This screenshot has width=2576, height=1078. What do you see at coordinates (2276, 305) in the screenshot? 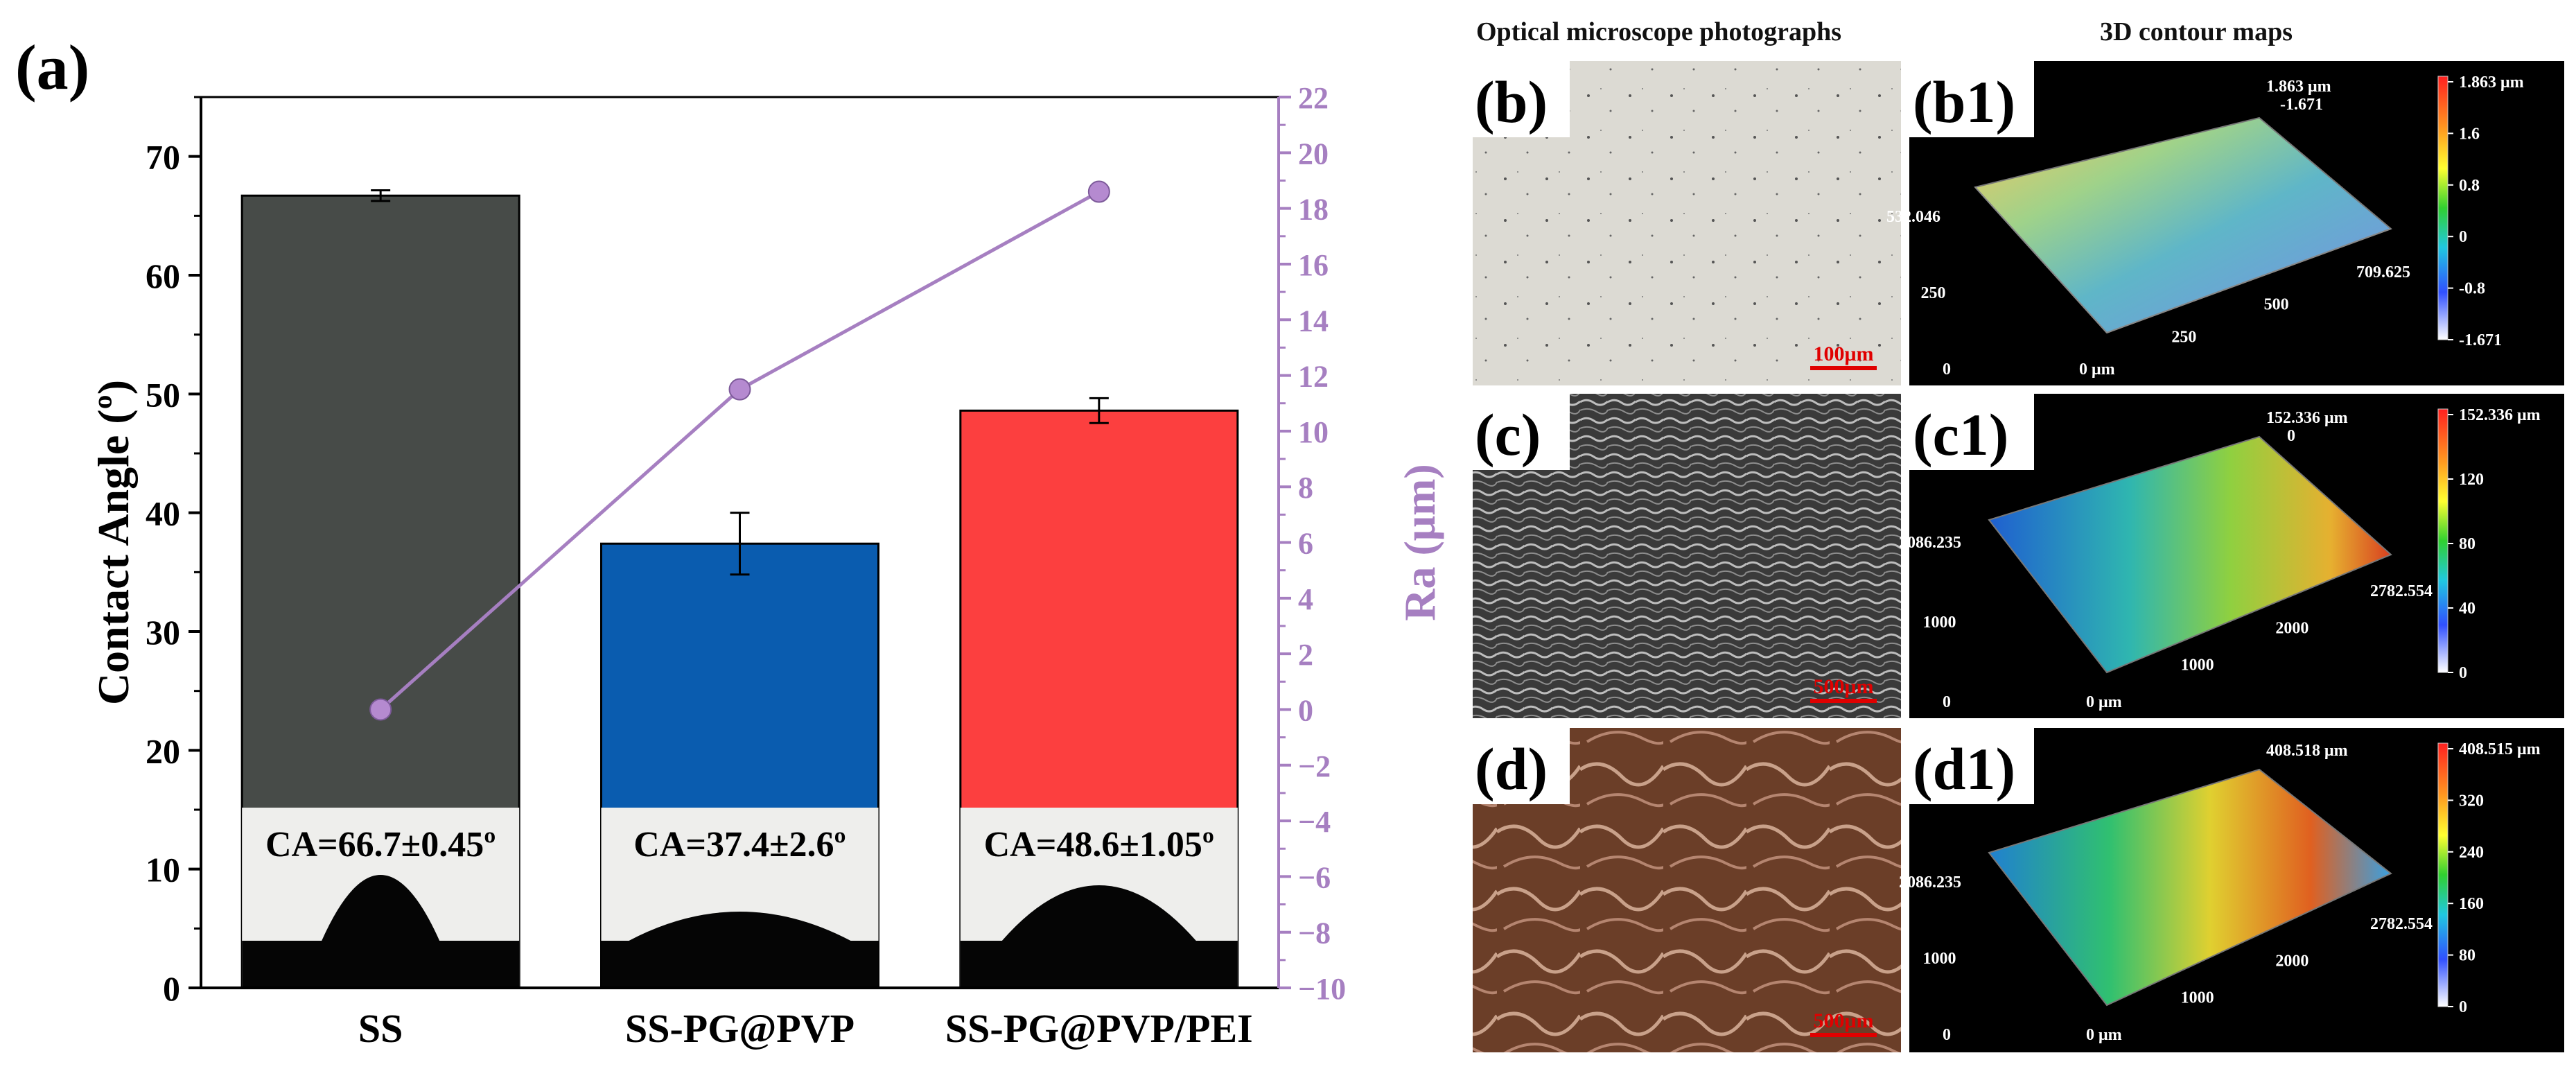
I see `x-tick-label: 500` at bounding box center [2276, 305].